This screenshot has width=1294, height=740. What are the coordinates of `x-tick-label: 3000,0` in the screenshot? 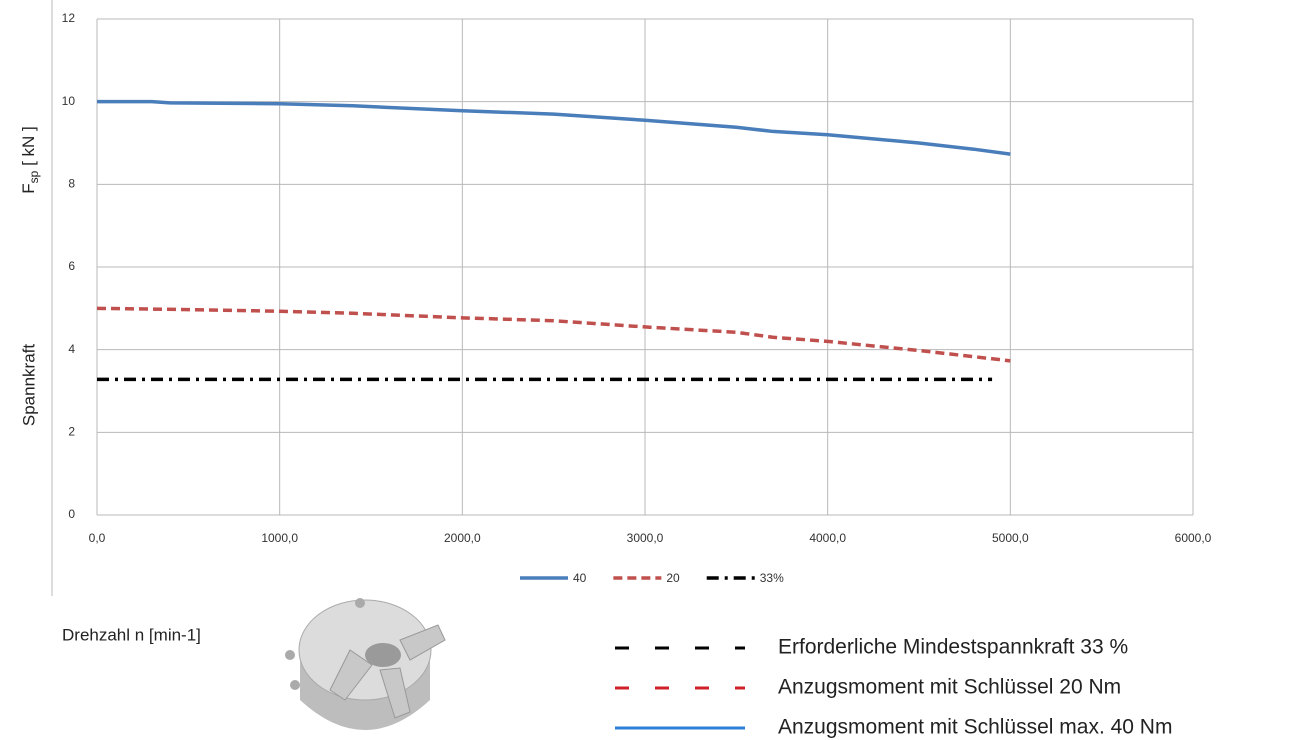 It's located at (645, 538).